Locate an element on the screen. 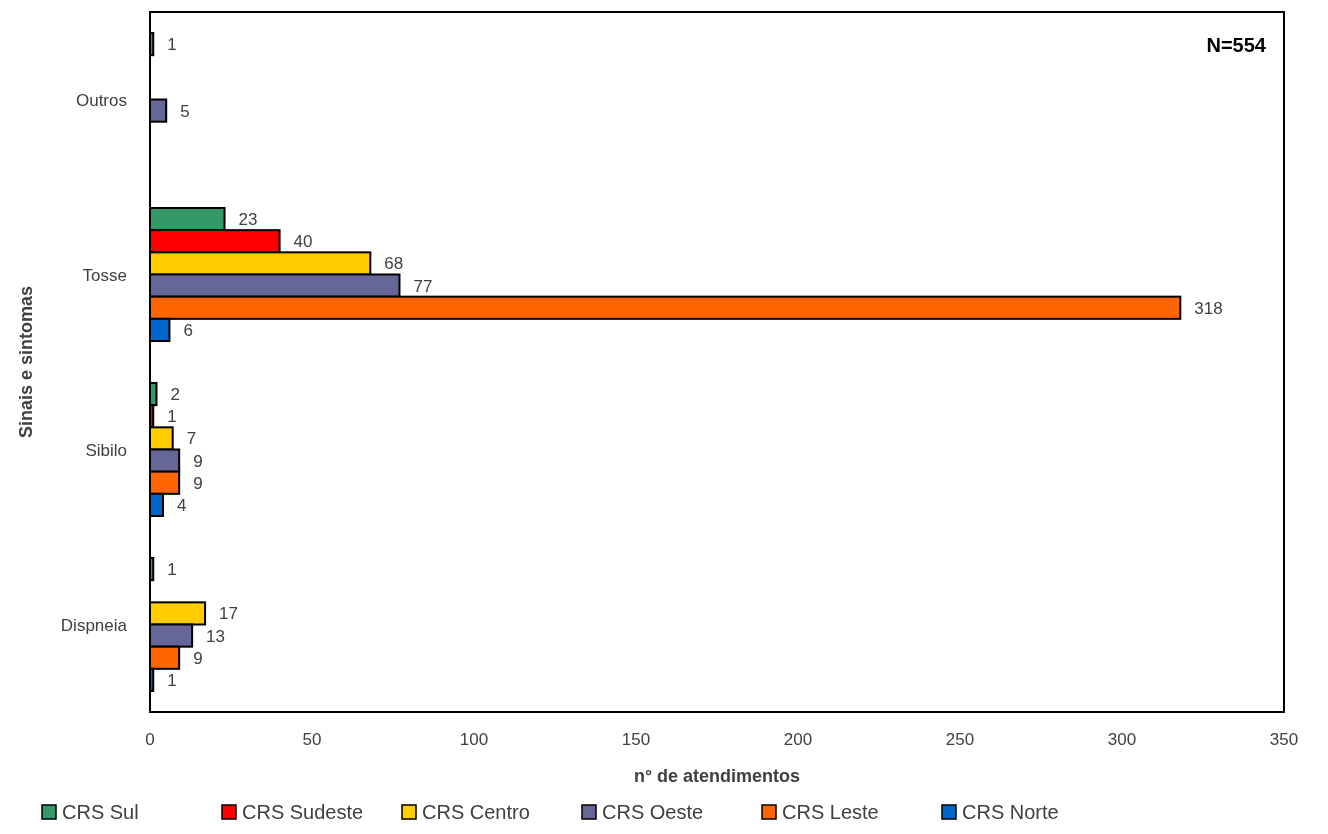  data-label: 13 is located at coordinates (216, 636).